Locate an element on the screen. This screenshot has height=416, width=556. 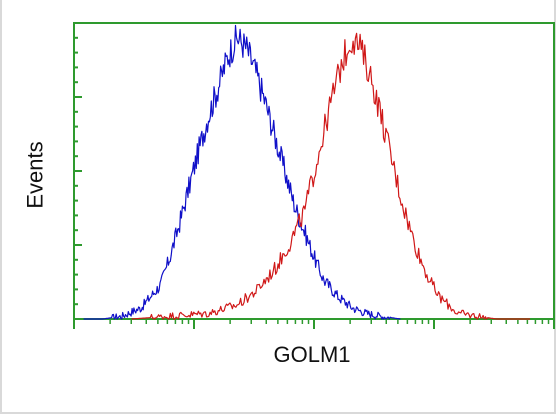
y-axis-label-text: Events is located at coordinates (36, 175).